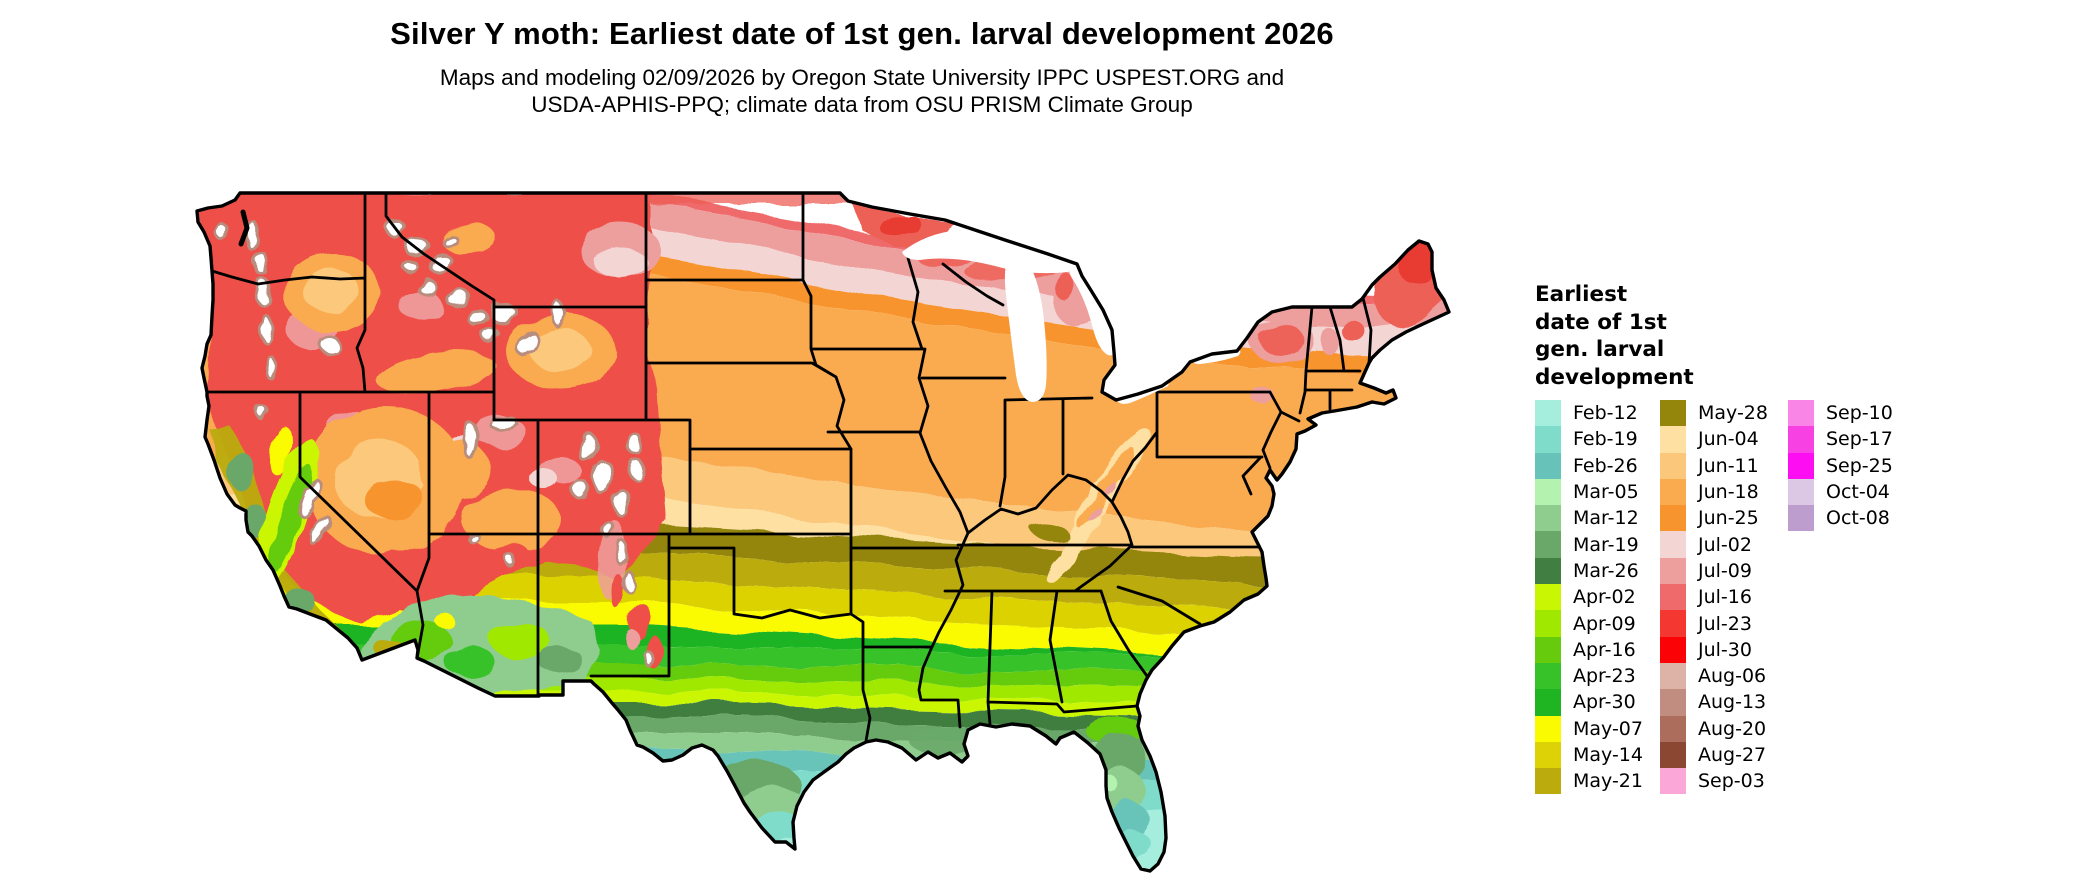 The image size is (2100, 892). What do you see at coordinates (1732, 755) in the screenshot?
I see `legend-label: Aug-27` at bounding box center [1732, 755].